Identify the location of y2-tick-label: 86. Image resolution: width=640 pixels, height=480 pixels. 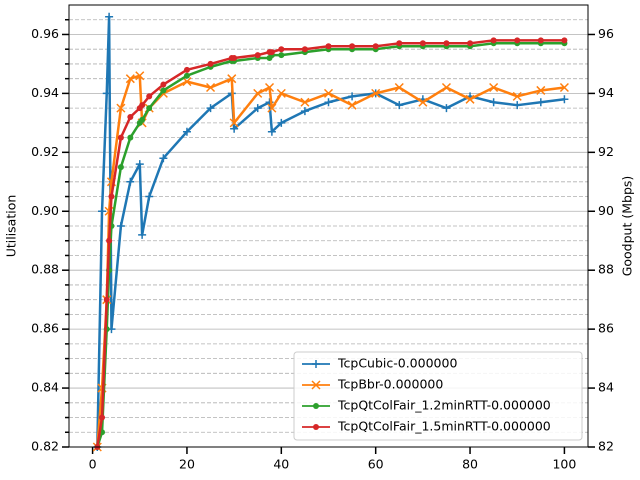
(606, 328).